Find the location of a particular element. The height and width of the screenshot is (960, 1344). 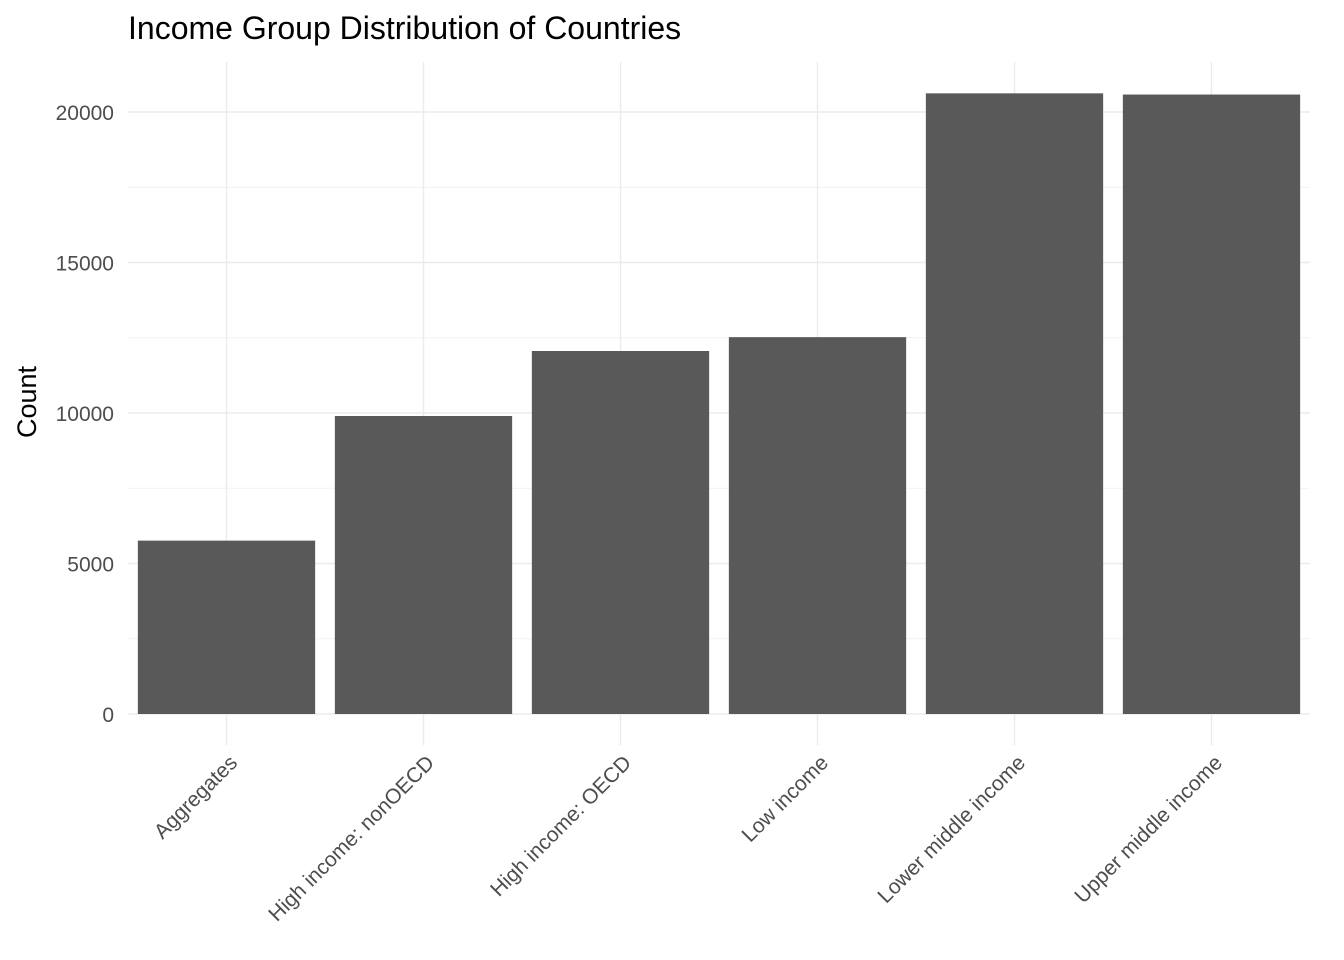

bar-upper-middle-income is located at coordinates (1211, 404).